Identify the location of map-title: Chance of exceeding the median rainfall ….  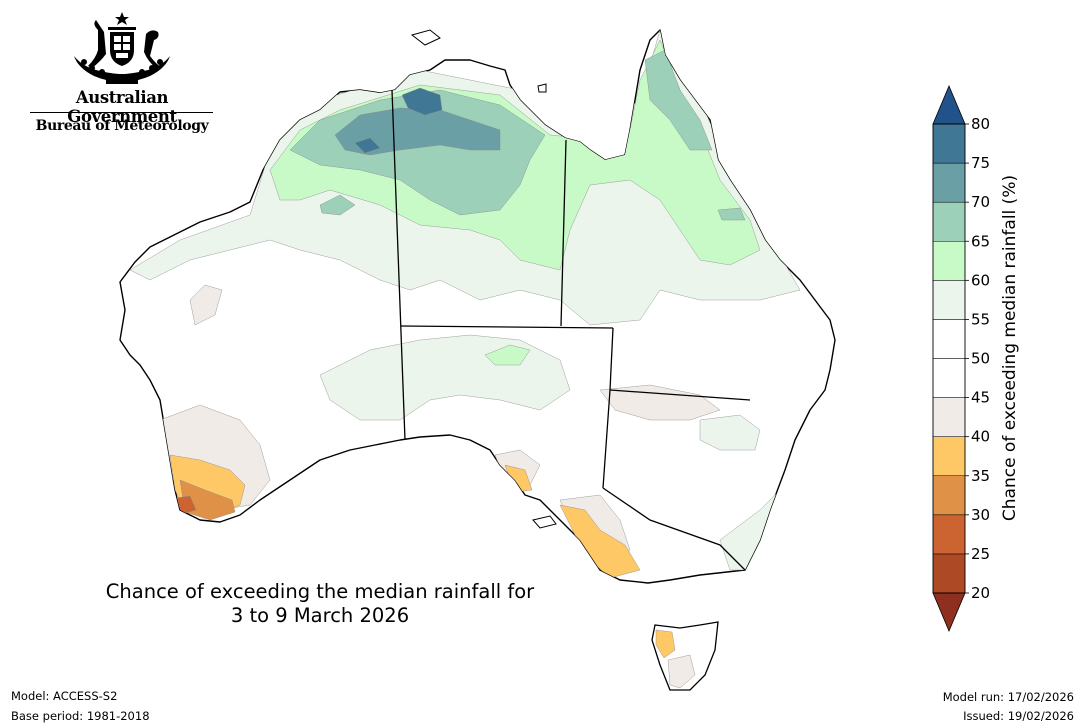
(320, 604).